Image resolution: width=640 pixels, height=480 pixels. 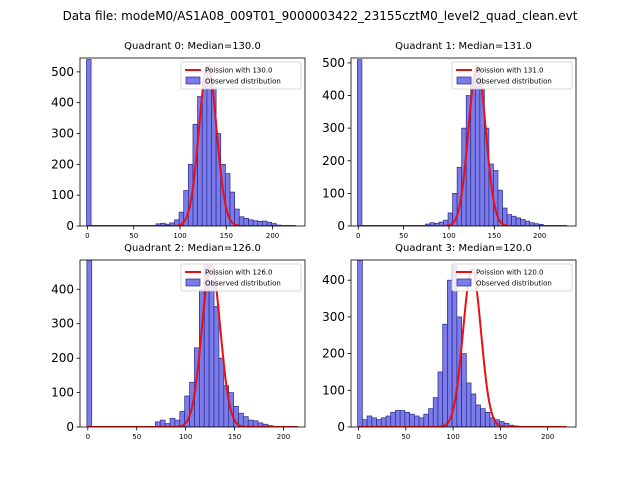 I want to click on legend-line-label: Poission with 131.0, so click(x=510, y=71).